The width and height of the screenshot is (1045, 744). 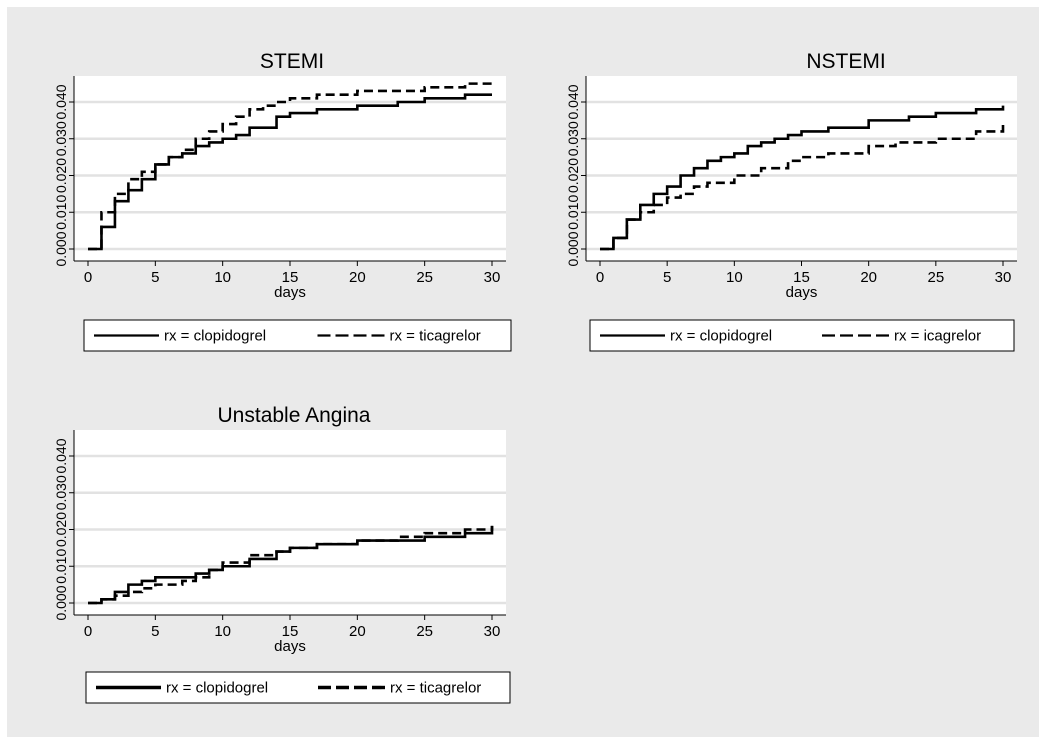 I want to click on legend-label: rx = icagrelor, so click(x=937, y=336).